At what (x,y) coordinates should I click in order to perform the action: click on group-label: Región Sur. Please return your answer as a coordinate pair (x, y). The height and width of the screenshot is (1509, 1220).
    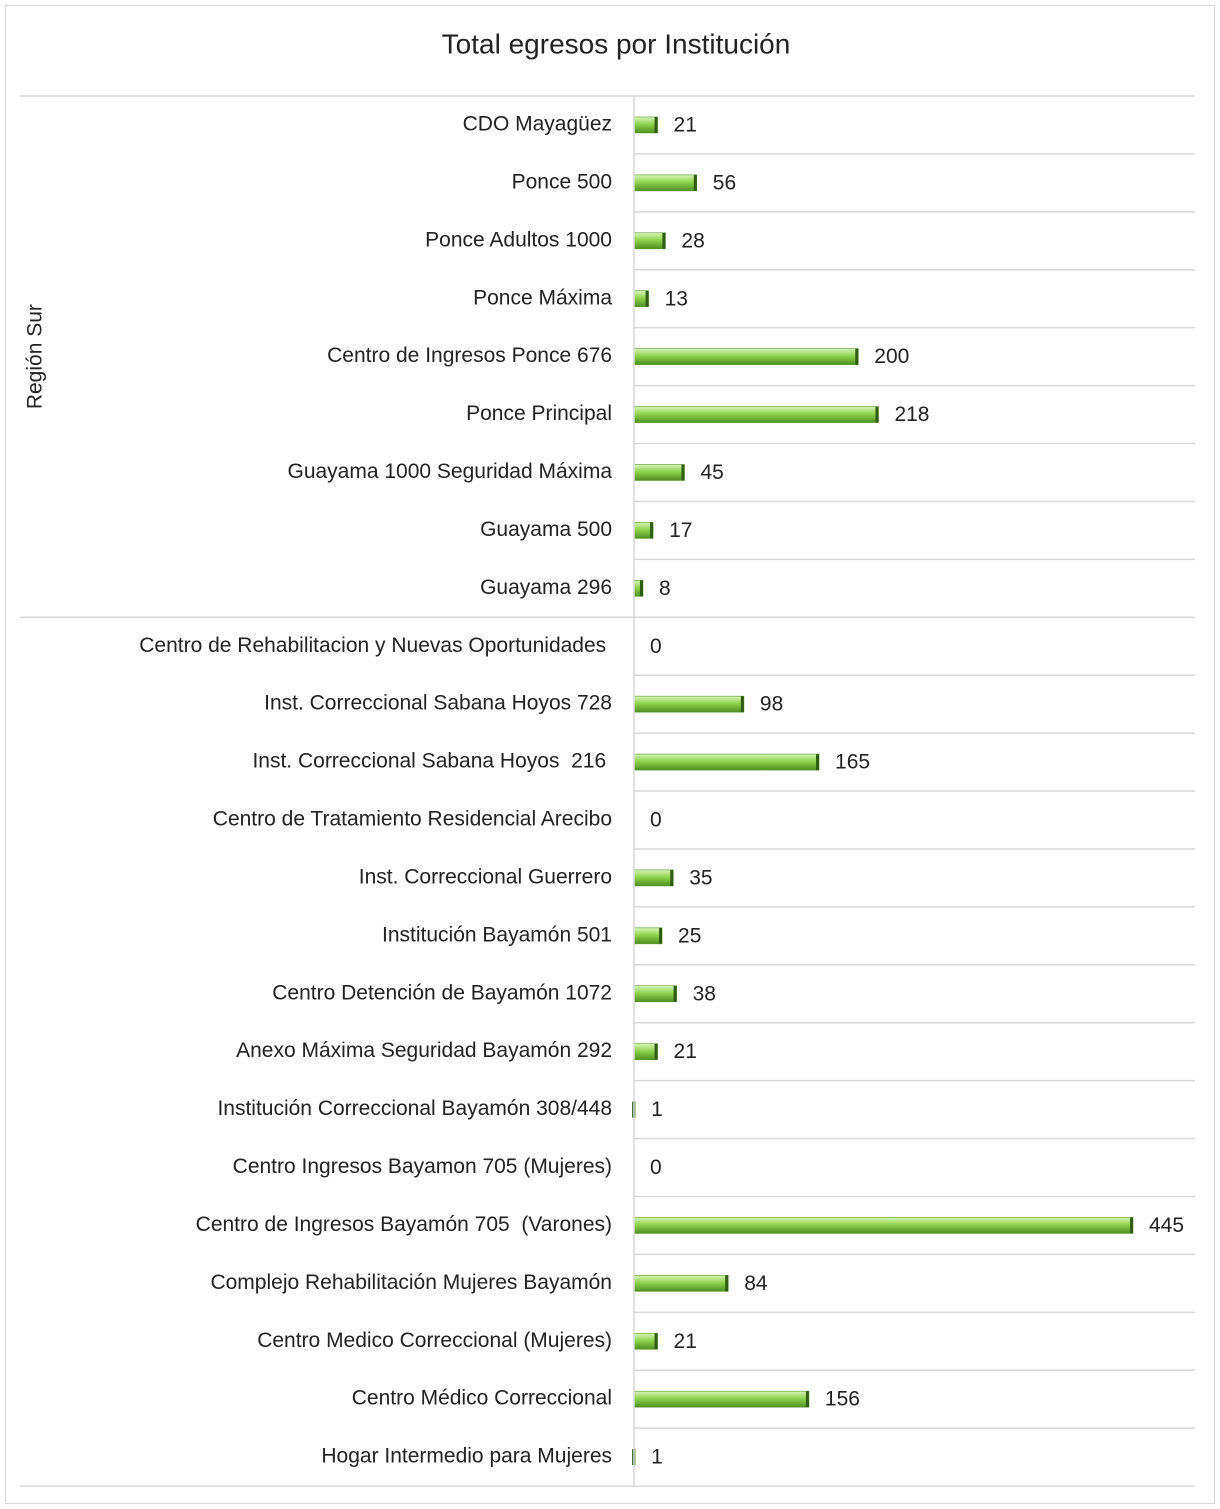
    Looking at the image, I should click on (35, 356).